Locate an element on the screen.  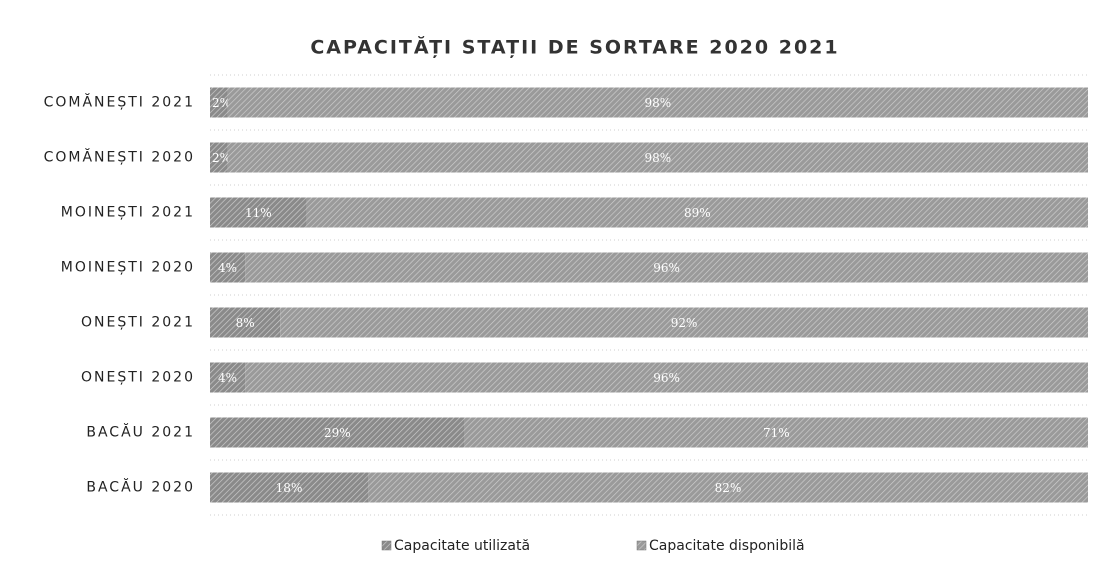
y-tick-label: BACĂU 2021 is located at coordinates (140, 432).